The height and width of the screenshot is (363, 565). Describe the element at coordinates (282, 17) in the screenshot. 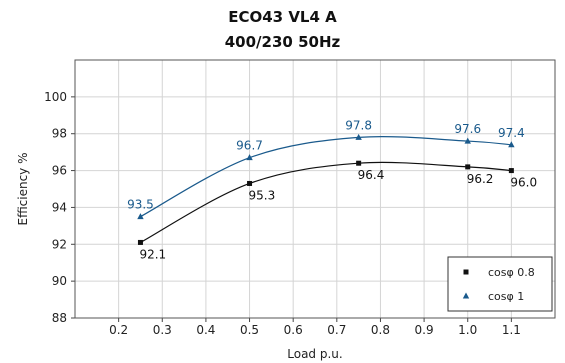

I see `chart-title: ECO43 VL4 A` at that location.